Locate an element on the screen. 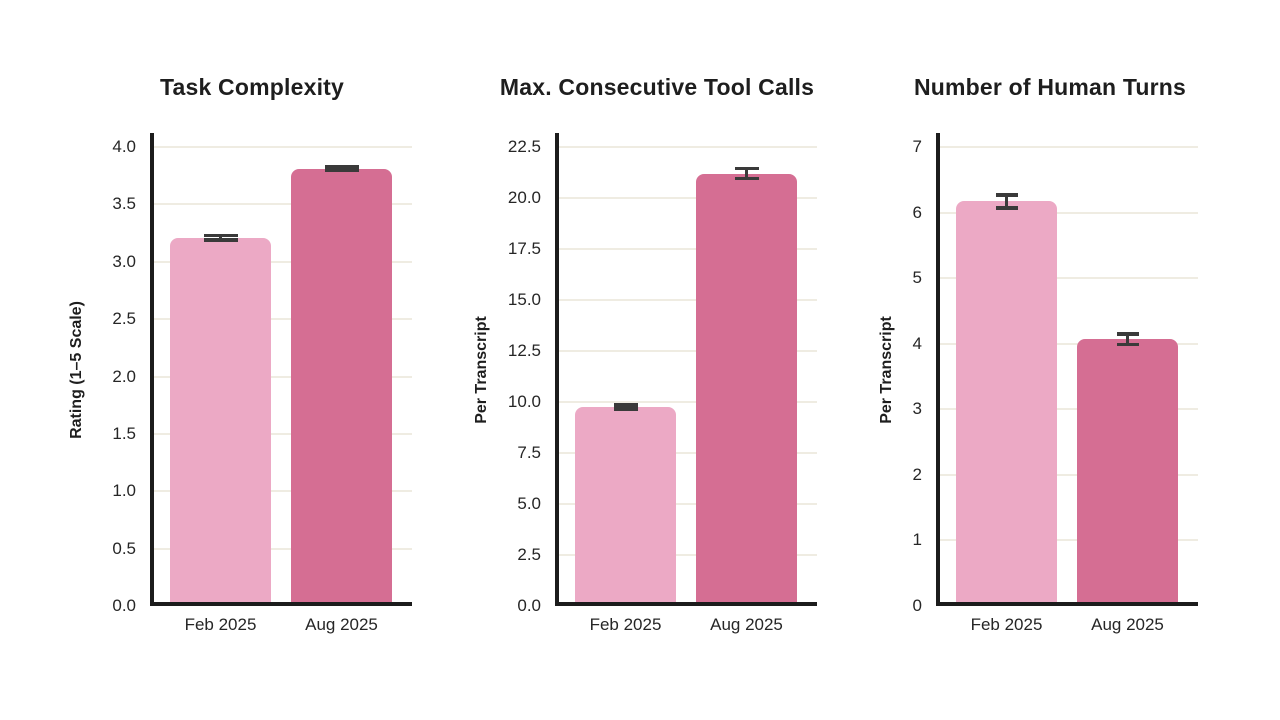 The image size is (1280, 720). y-axis-label-column: Rating (1–5 Scale) is located at coordinates (77, 369).